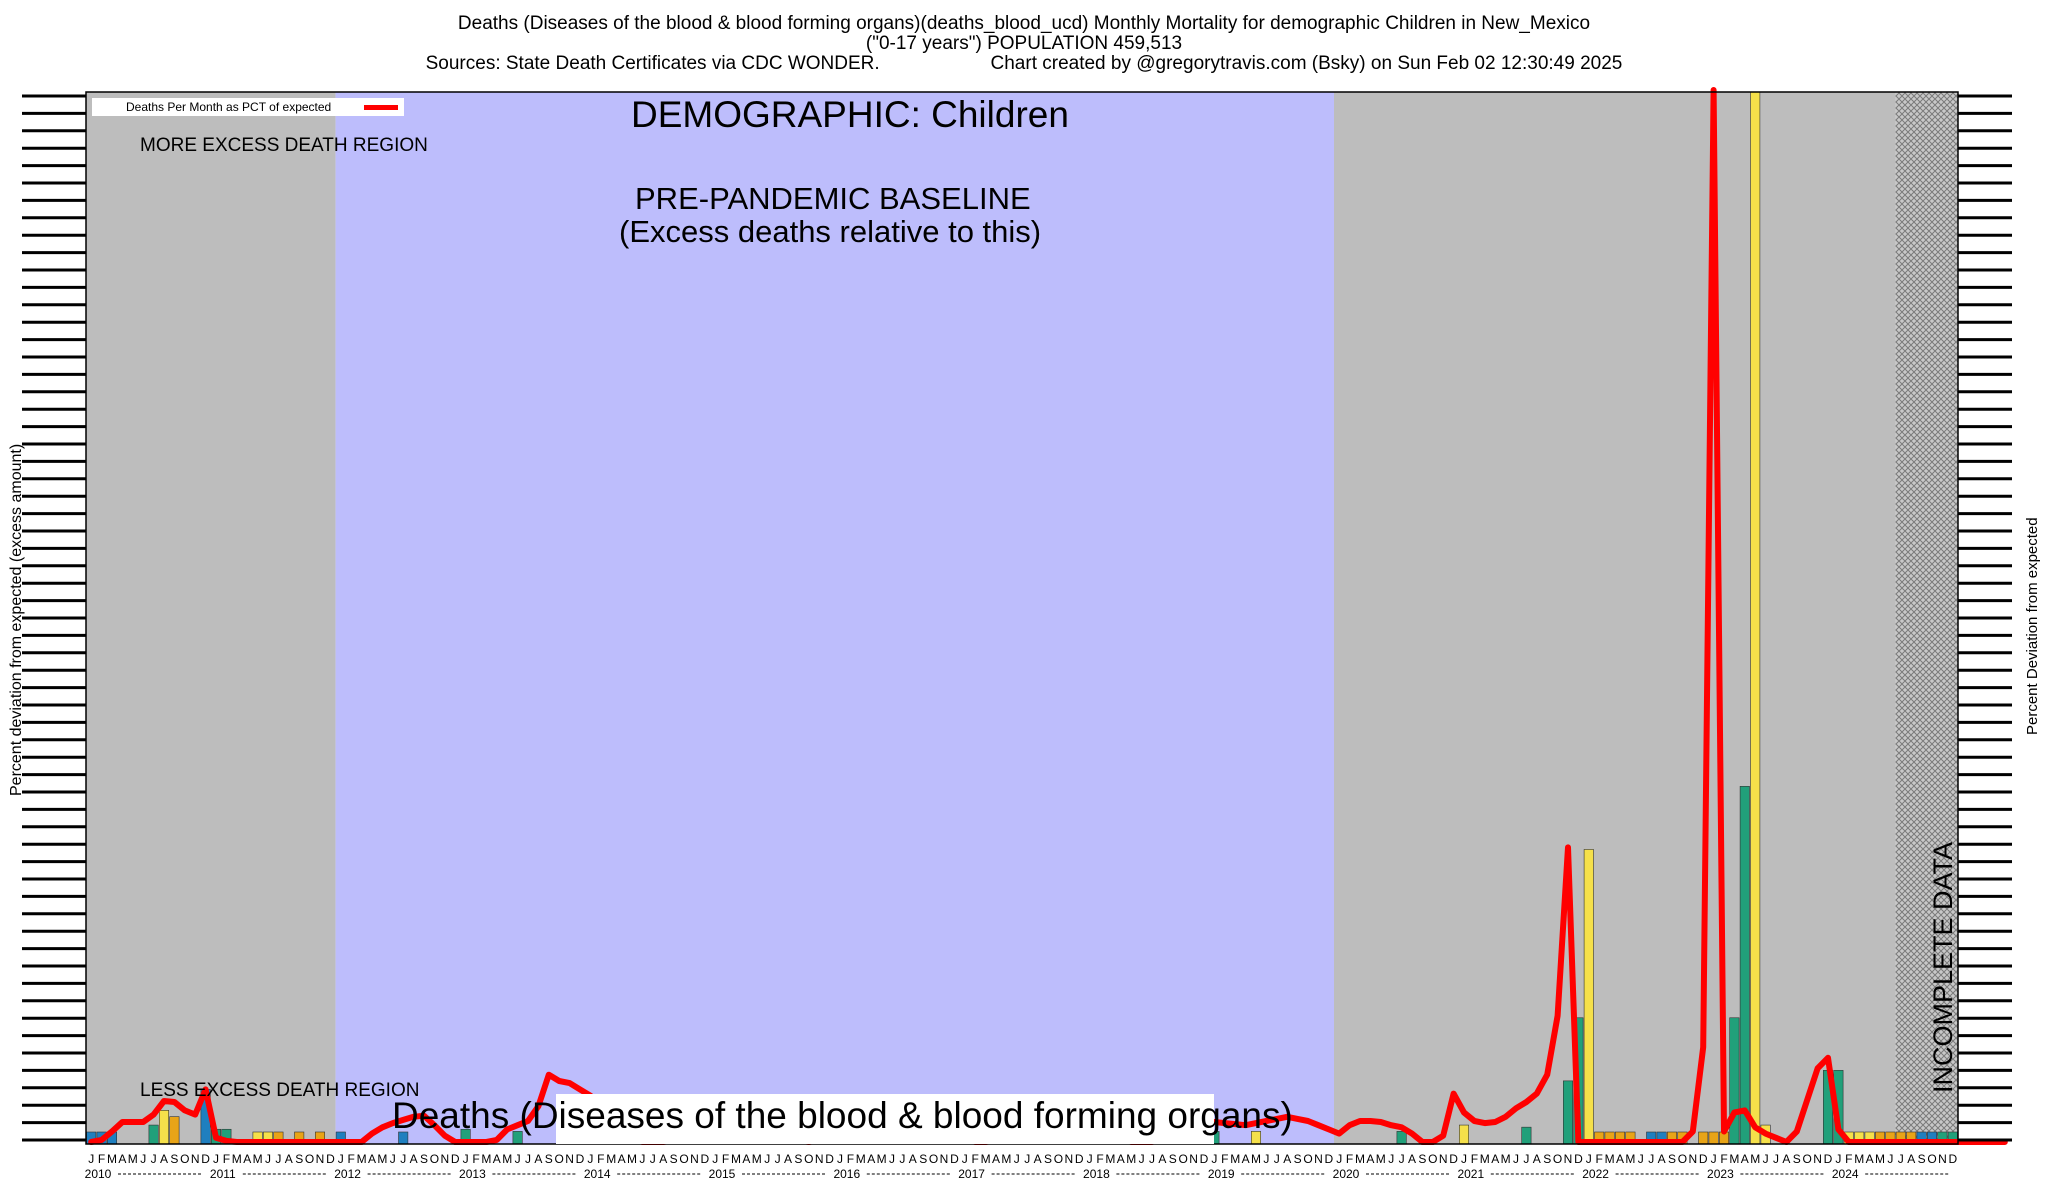 The width and height of the screenshot is (2048, 1200). I want to click on x-year-label: 2011, so click(223, 1174).